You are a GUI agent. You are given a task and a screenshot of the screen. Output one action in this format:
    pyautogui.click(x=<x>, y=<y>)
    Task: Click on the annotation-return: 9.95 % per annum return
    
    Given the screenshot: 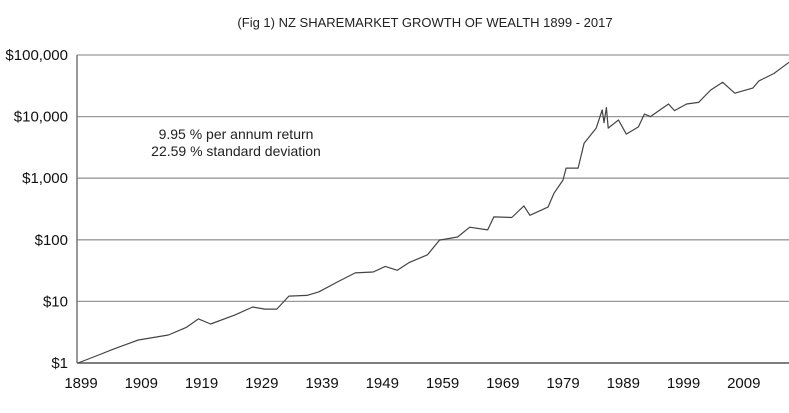 What is the action you would take?
    pyautogui.click(x=236, y=134)
    